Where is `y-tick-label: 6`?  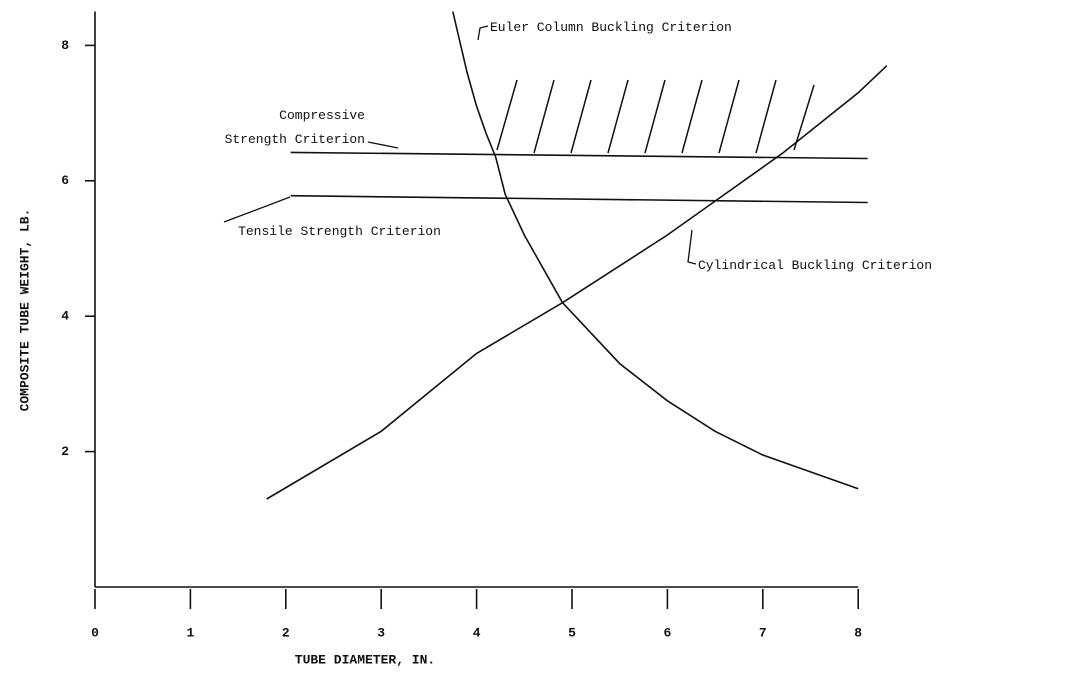
y-tick-label: 6 is located at coordinates (65, 180).